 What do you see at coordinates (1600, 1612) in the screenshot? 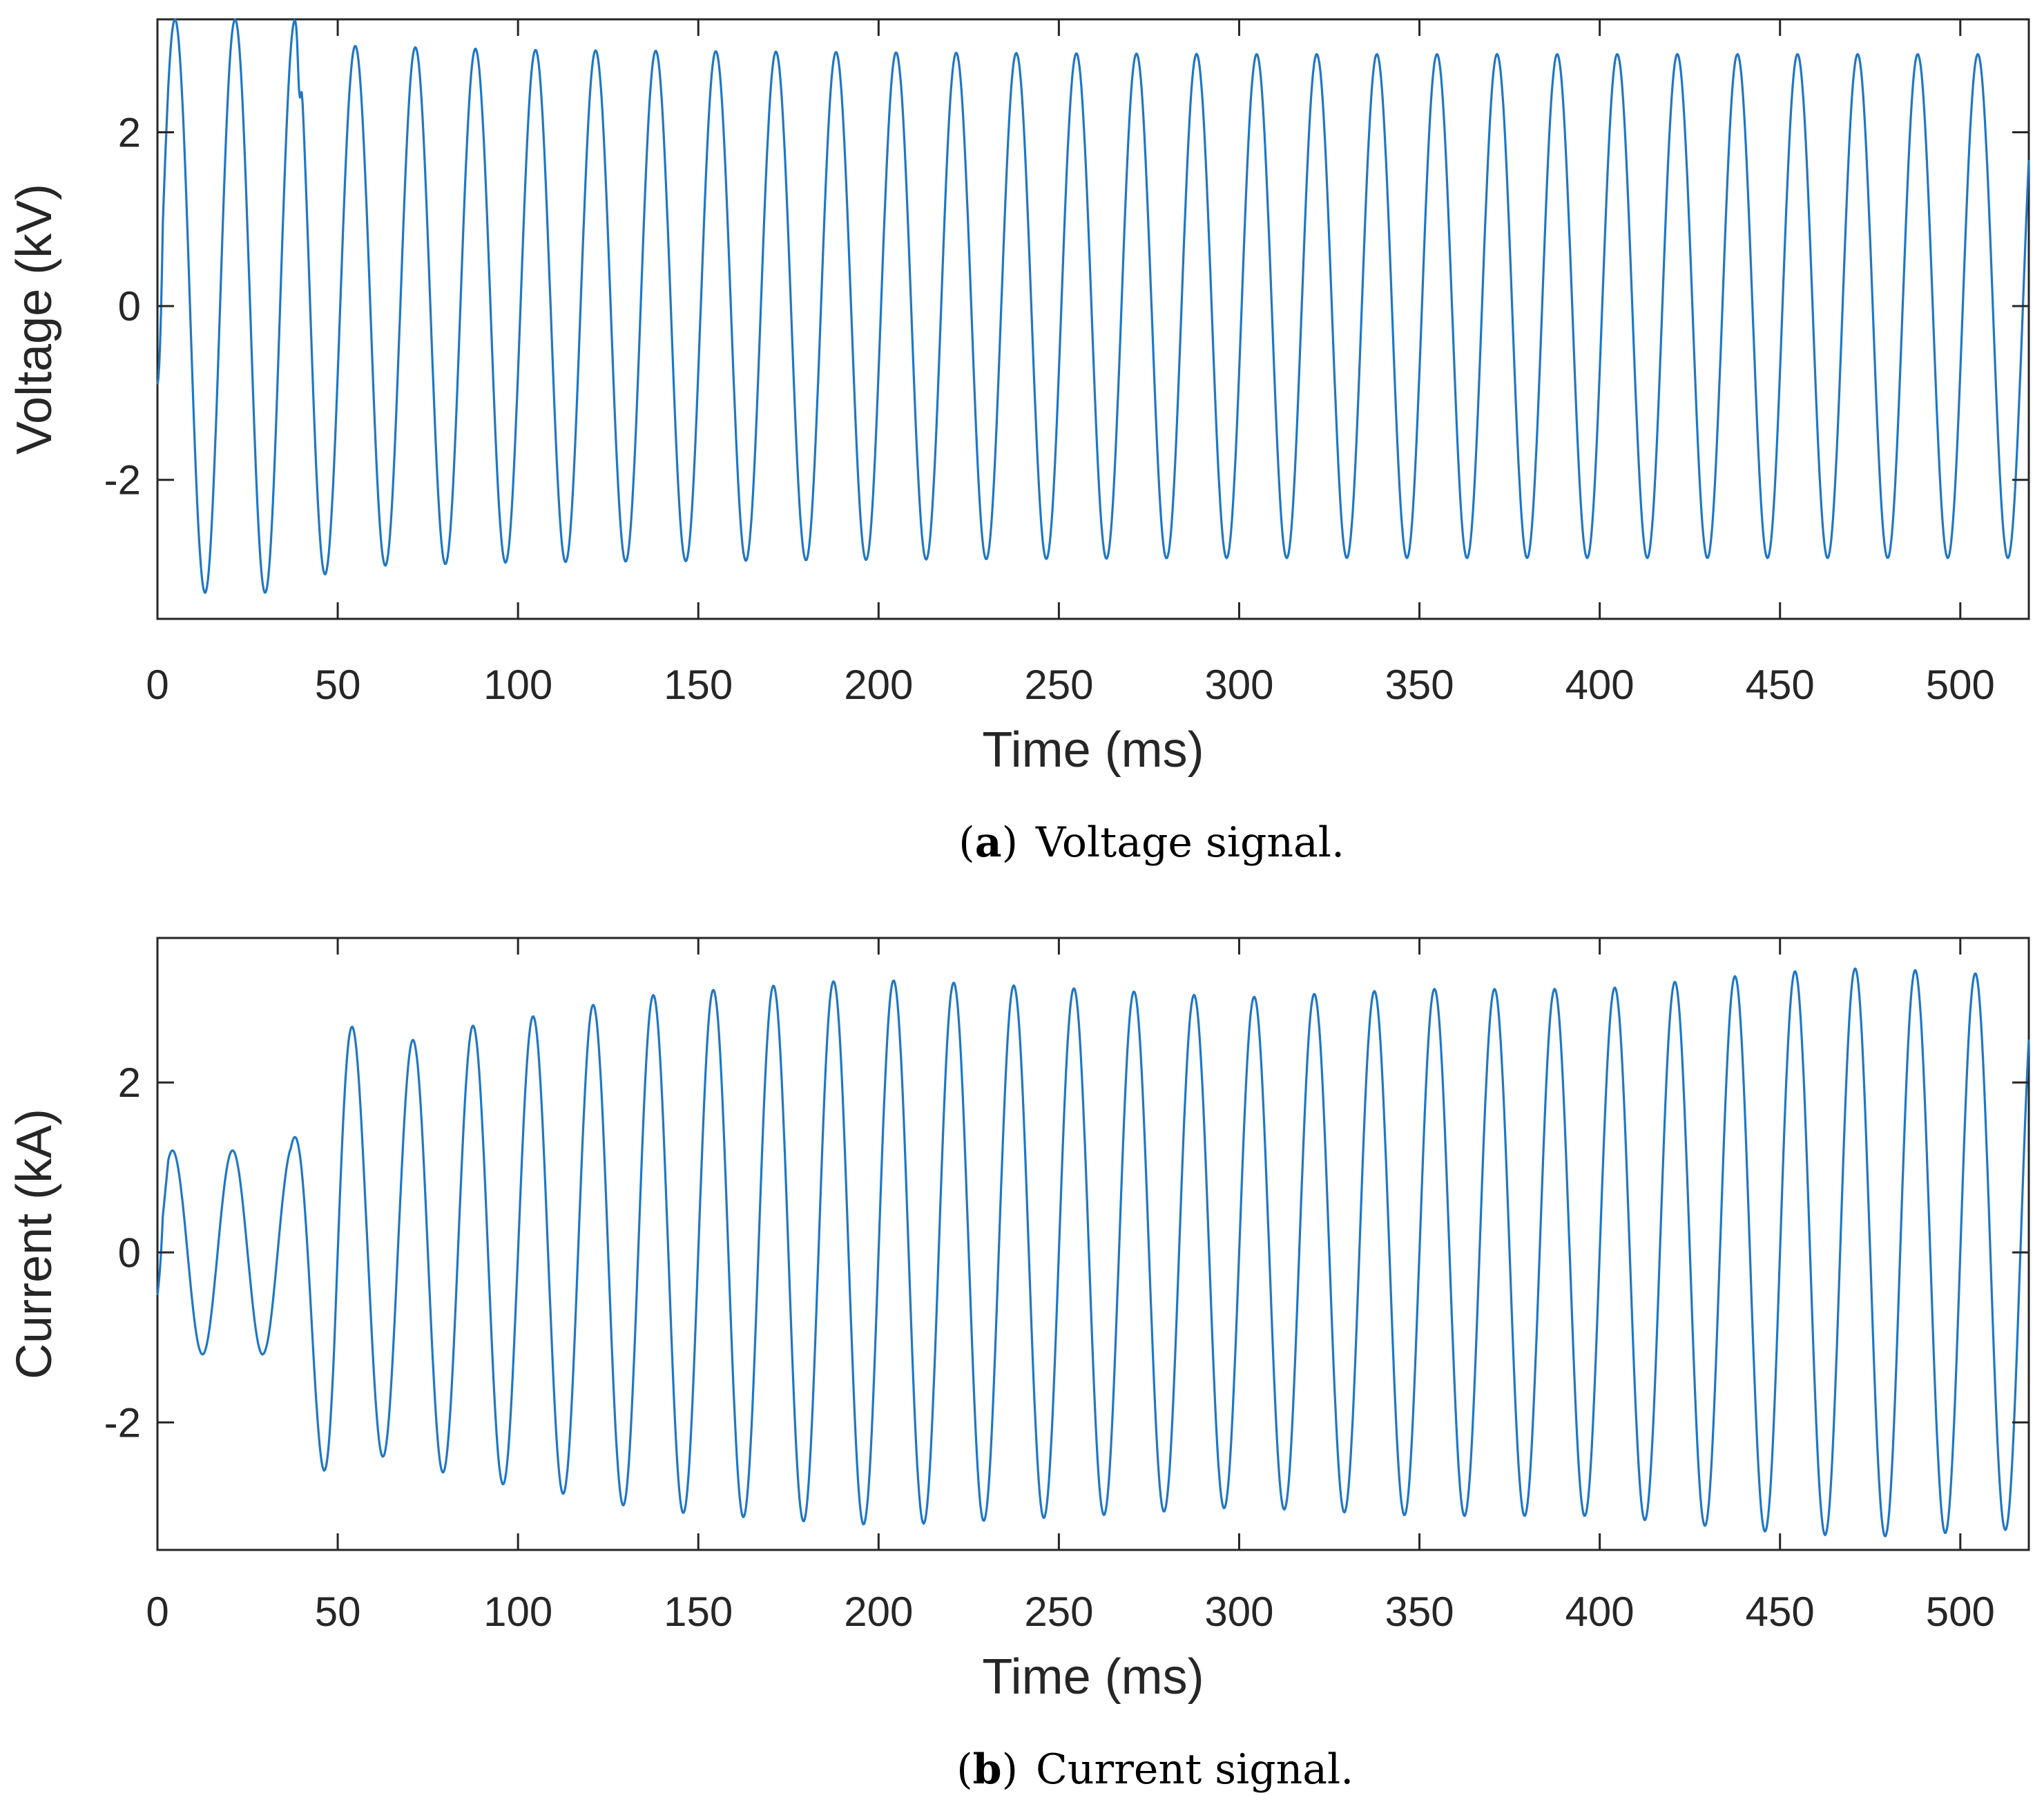
I see `current-x-tick-label: 400` at bounding box center [1600, 1612].